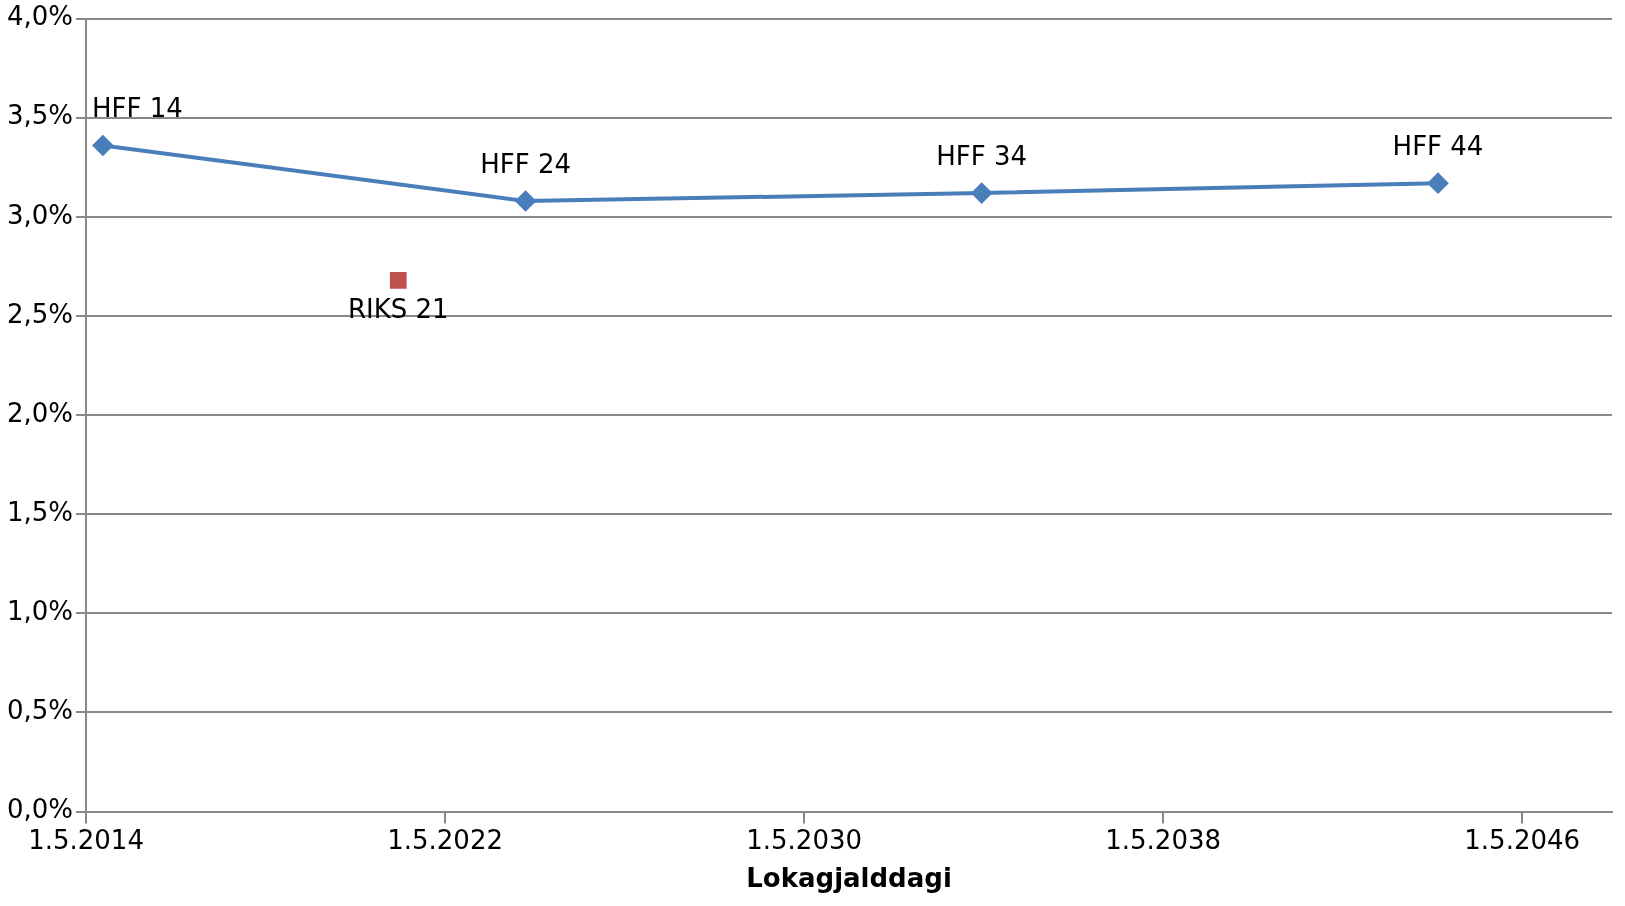 Image resolution: width=1625 pixels, height=906 pixels. What do you see at coordinates (398, 309) in the screenshot?
I see `annotation: RIKS 21` at bounding box center [398, 309].